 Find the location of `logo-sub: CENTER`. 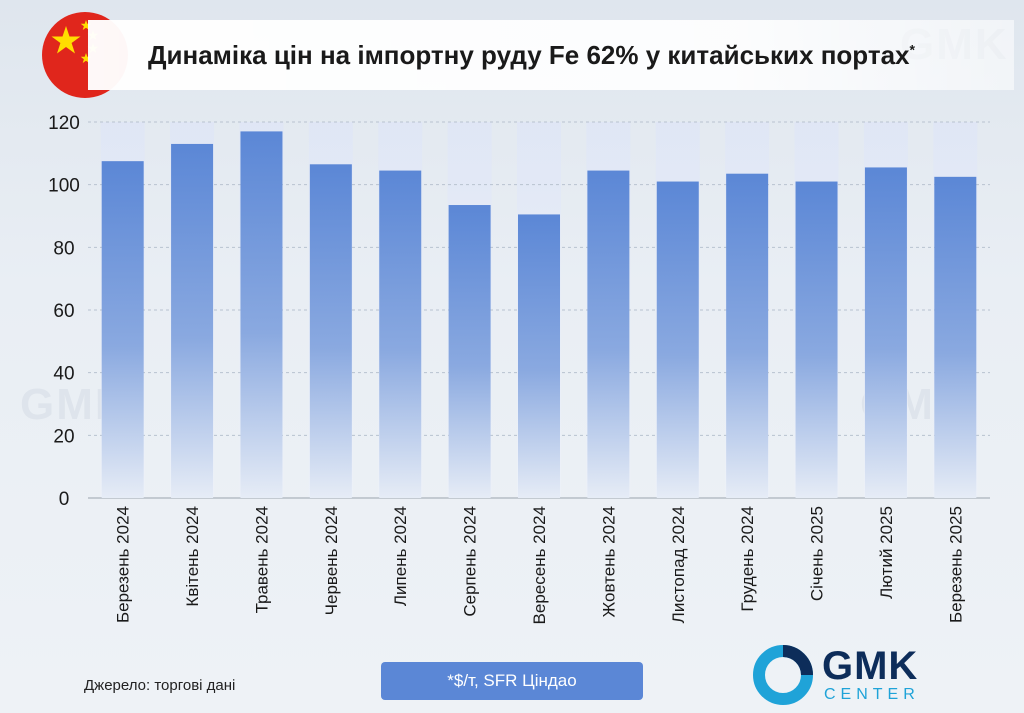

logo-sub: CENTER is located at coordinates (872, 694).